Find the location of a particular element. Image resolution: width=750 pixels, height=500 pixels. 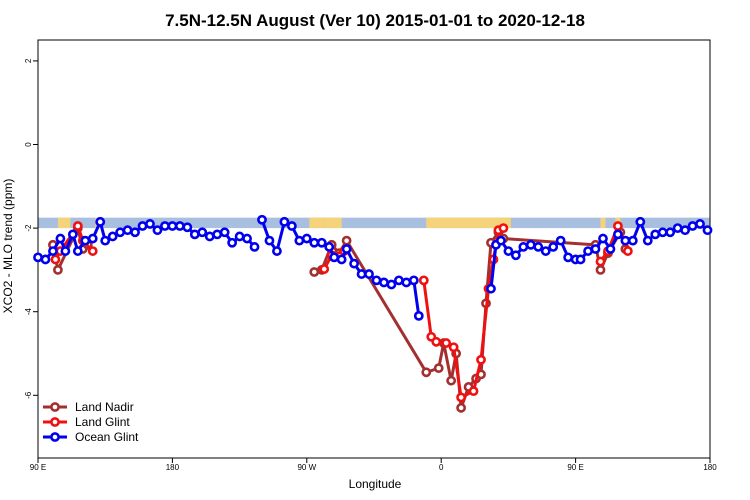

x-axis-label: Longitude is located at coordinates (375, 484).